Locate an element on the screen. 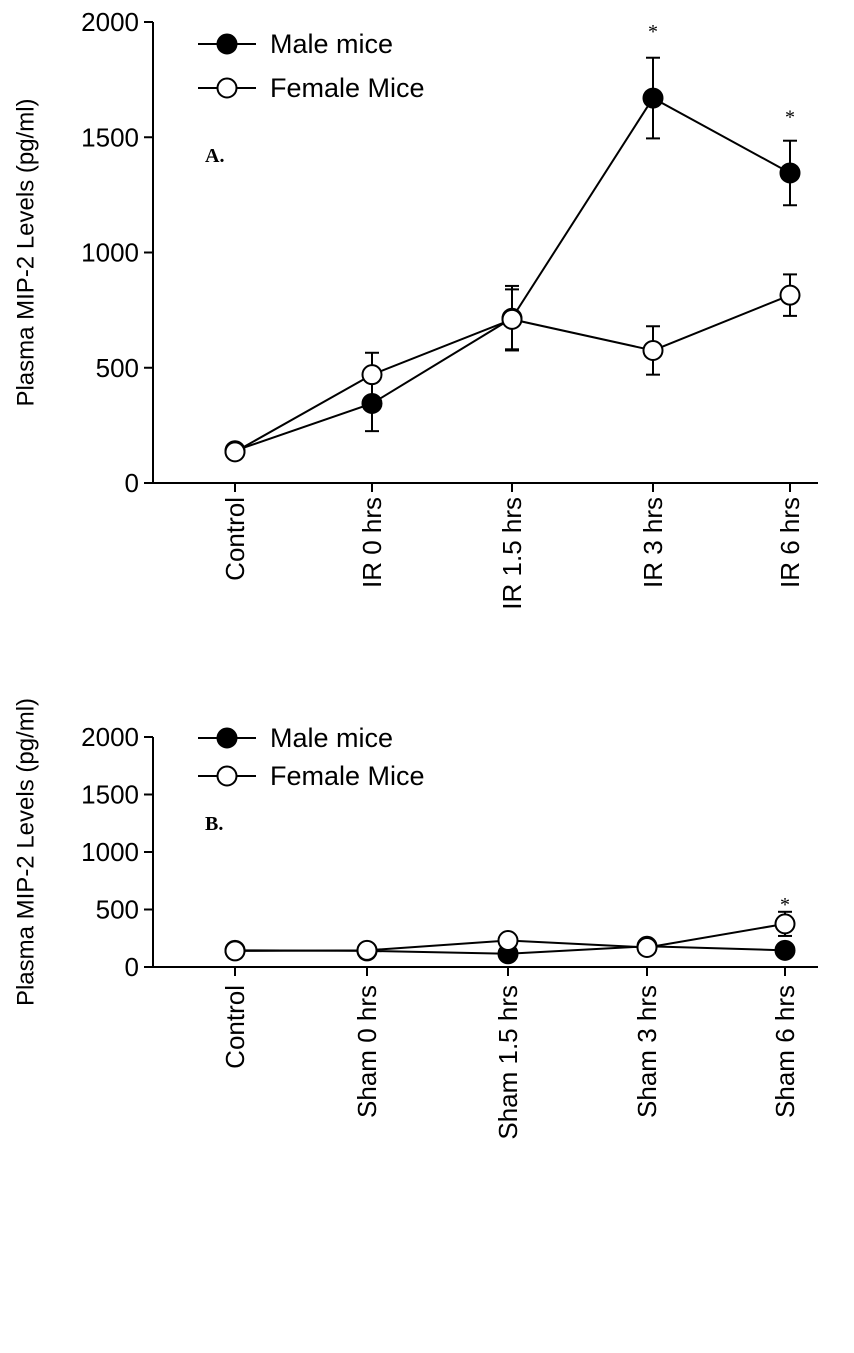 This screenshot has height=1353, width=854. x-tick-label: IR 6 hrs is located at coordinates (790, 542).